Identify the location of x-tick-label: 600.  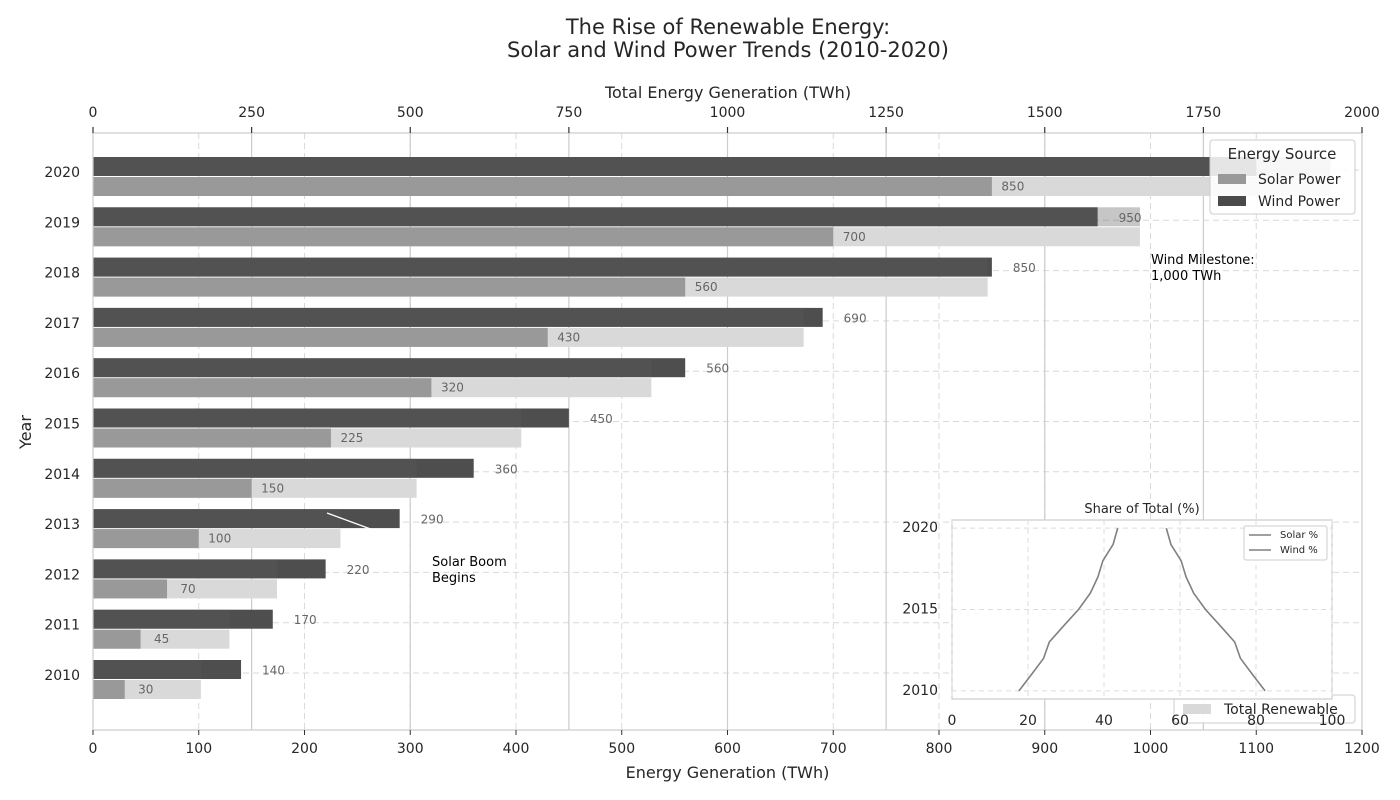
(727, 749).